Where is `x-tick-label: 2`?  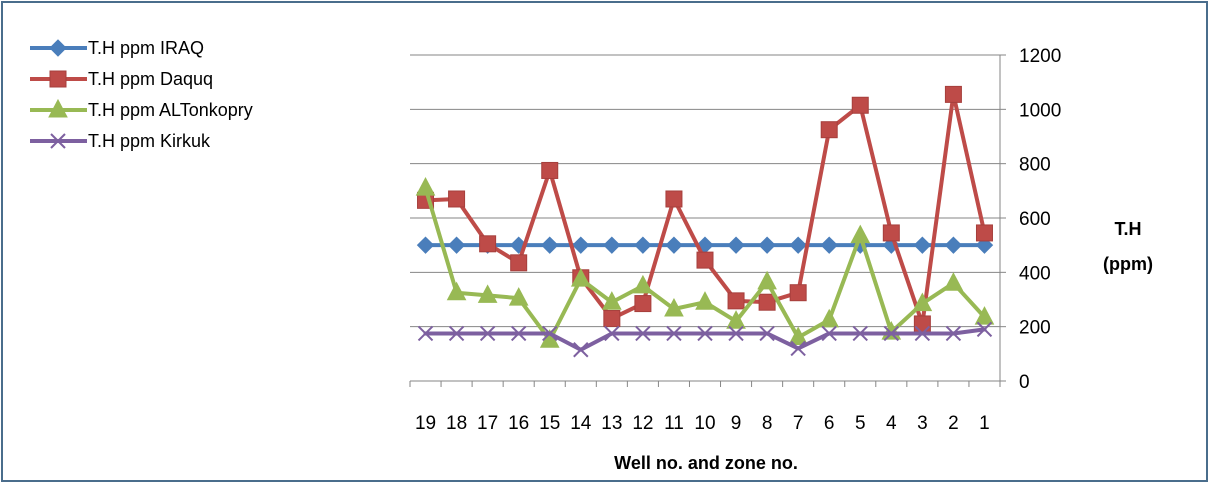
x-tick-label: 2 is located at coordinates (953, 423).